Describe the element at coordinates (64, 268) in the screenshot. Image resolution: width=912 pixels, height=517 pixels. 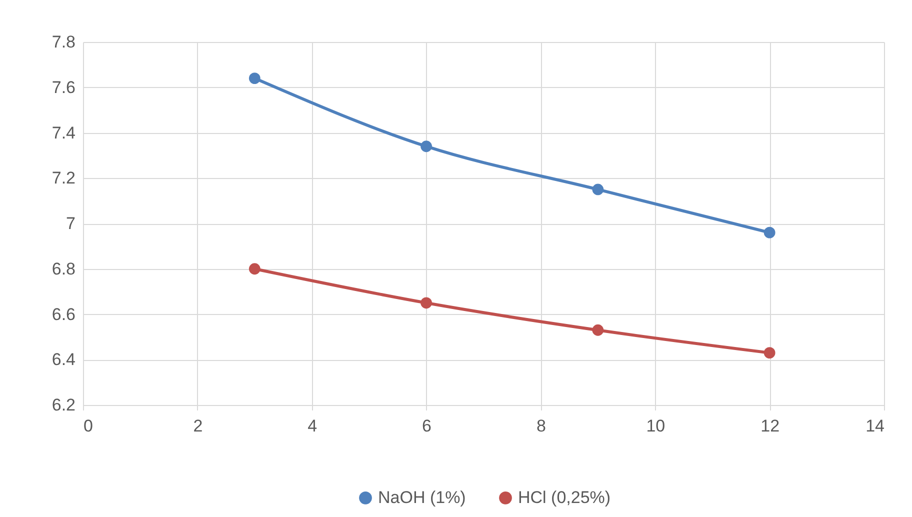
I see `y-tick-label: 6.8` at that location.